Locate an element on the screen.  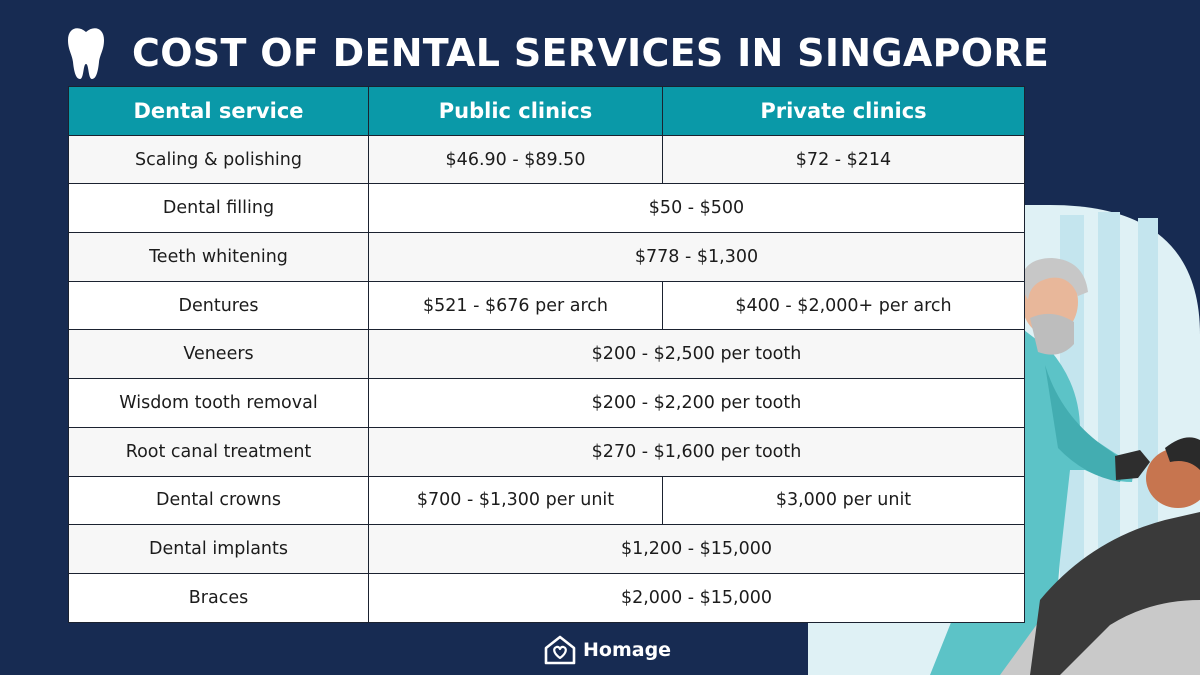
service-cell: Braces is located at coordinates (218, 597).